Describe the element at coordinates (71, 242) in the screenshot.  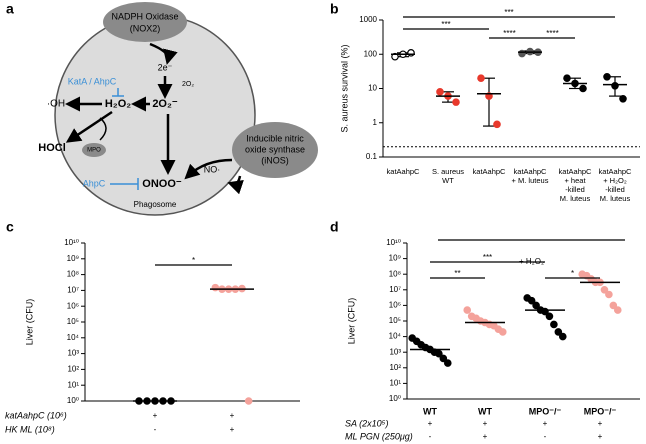
I see `y-tick-label: 10¹⁰` at that location.